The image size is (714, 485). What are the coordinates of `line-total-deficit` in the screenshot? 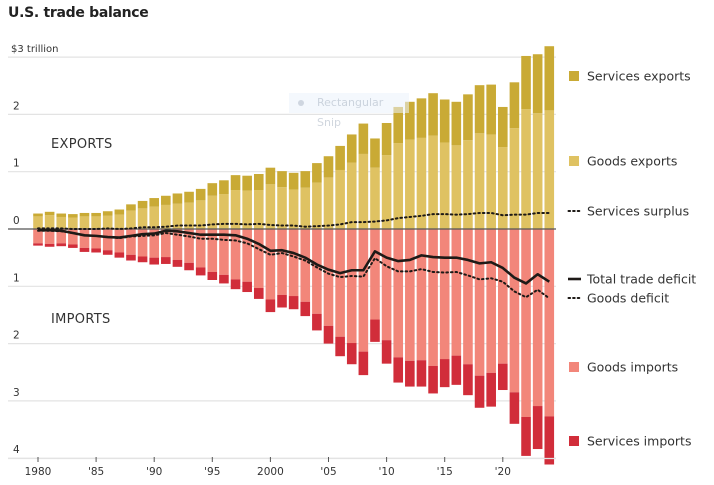 It's located at (294, 256).